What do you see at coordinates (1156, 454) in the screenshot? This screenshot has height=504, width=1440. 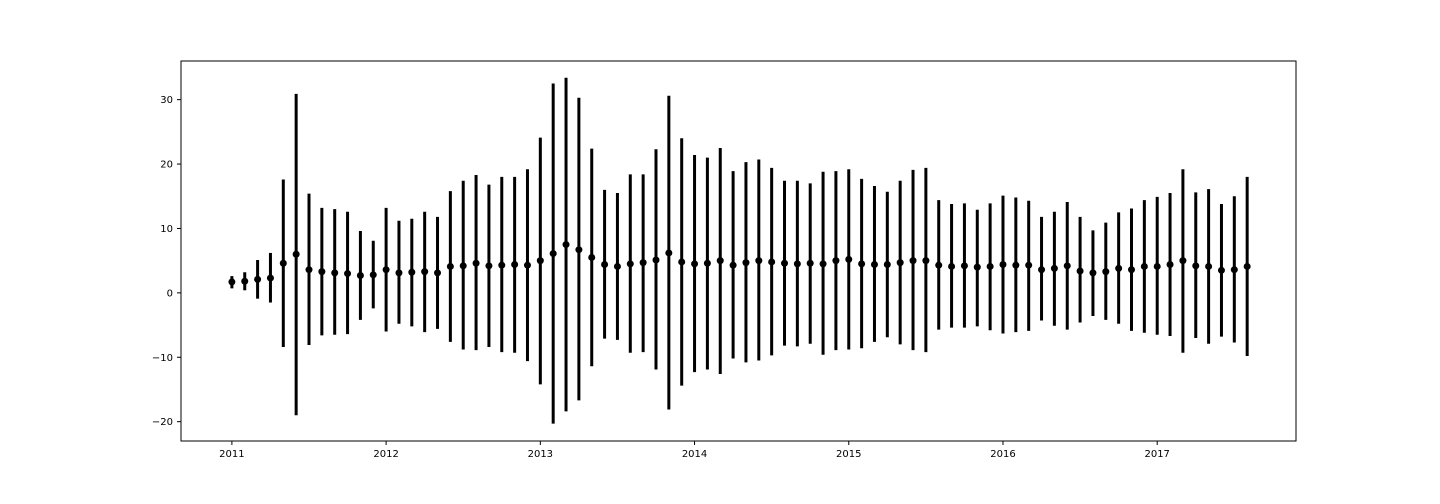 I see `x-tick-label: 2017` at bounding box center [1156, 454].